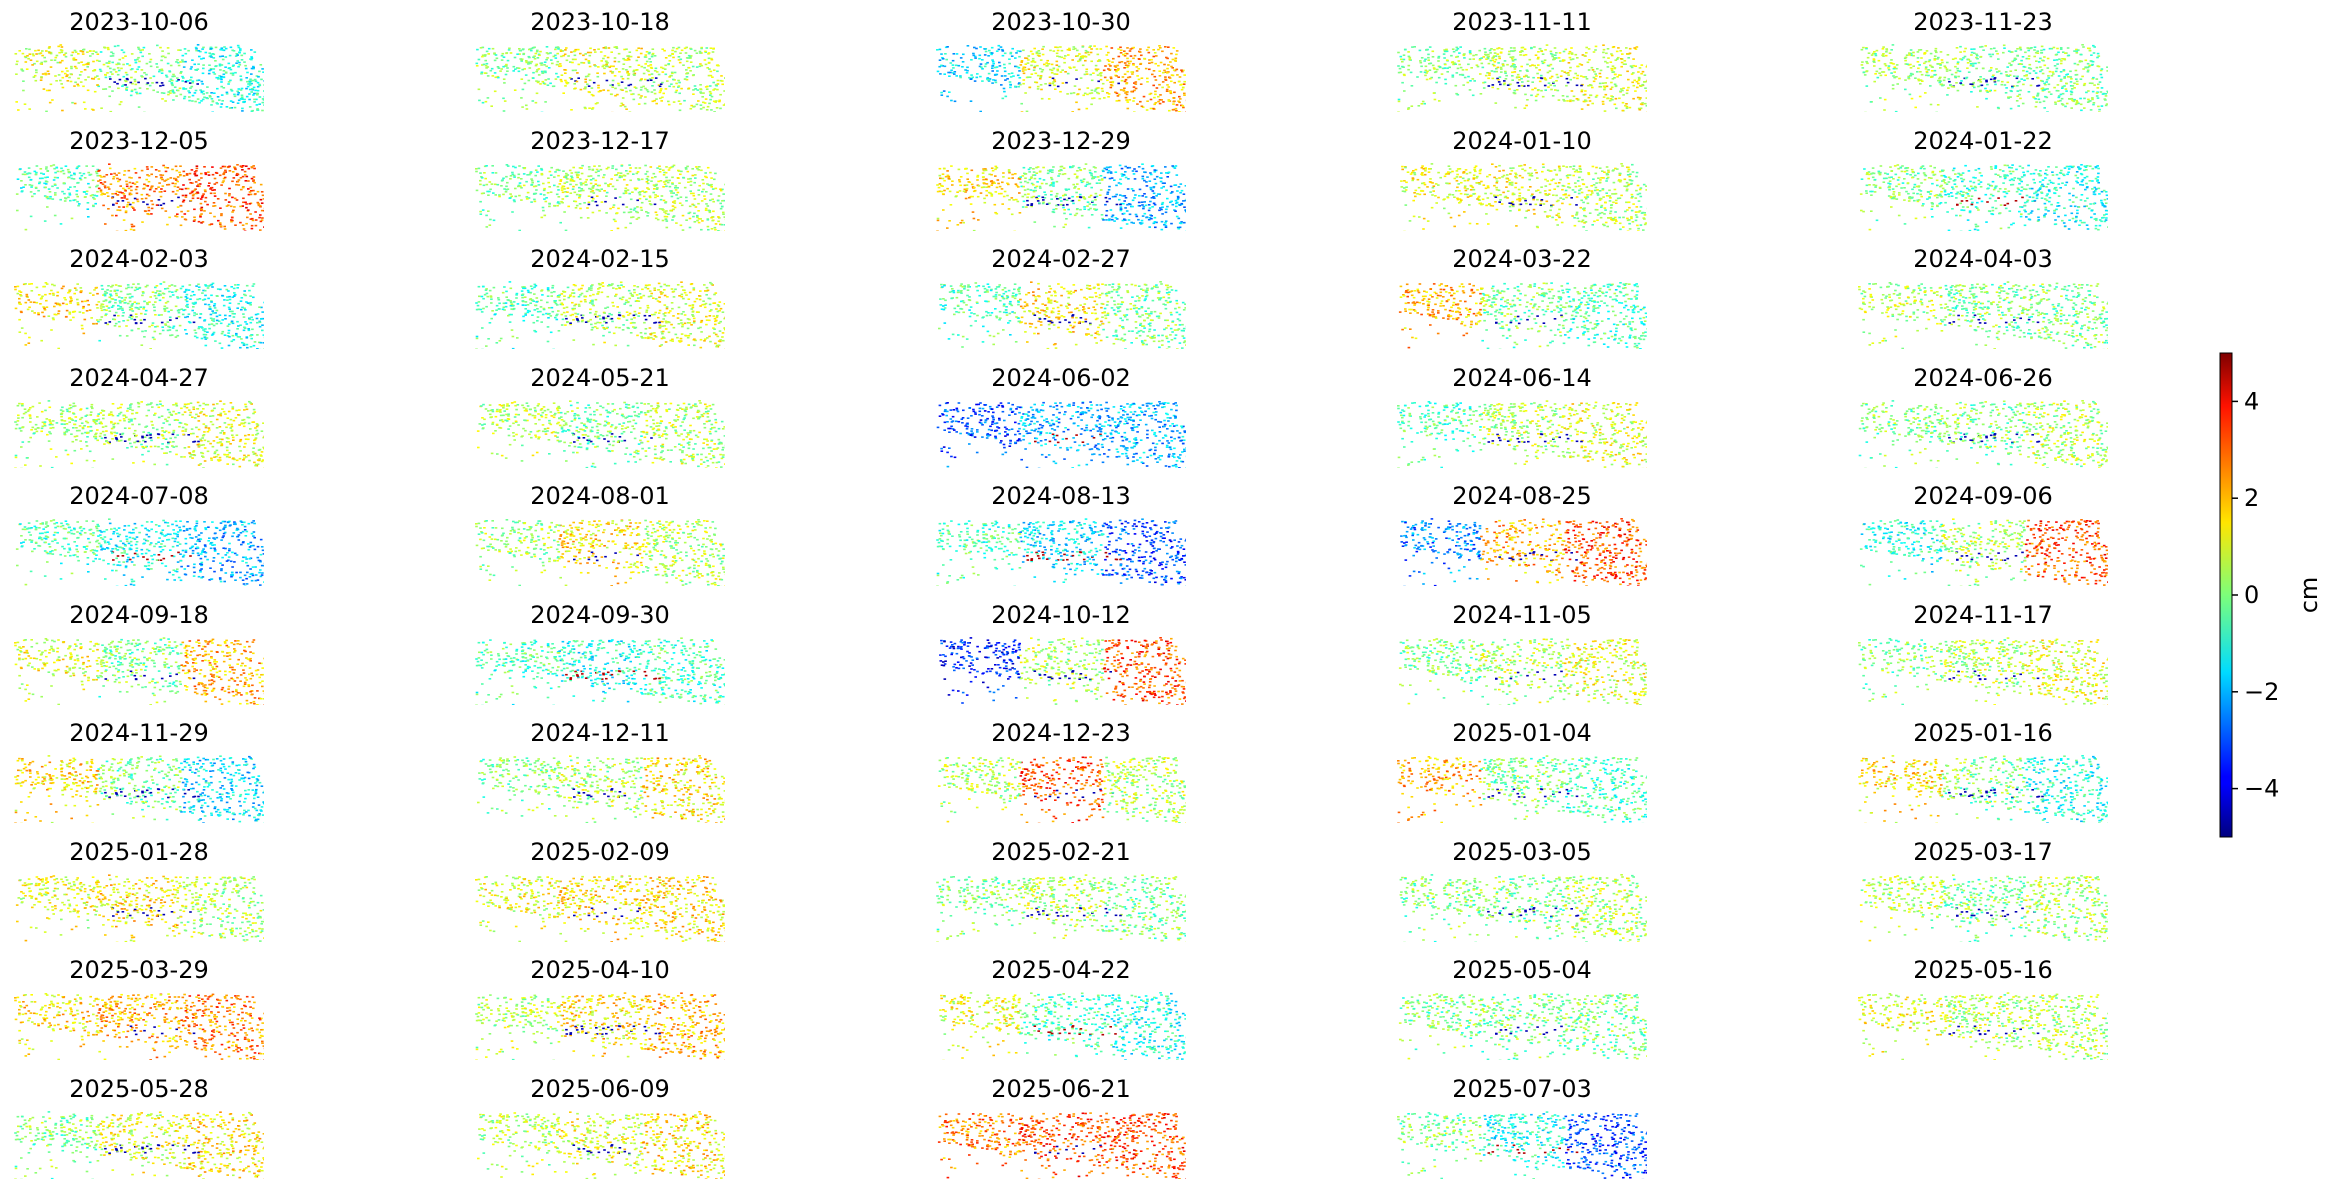  I want to click on subplot-title: 2024-12-11, so click(600, 733).